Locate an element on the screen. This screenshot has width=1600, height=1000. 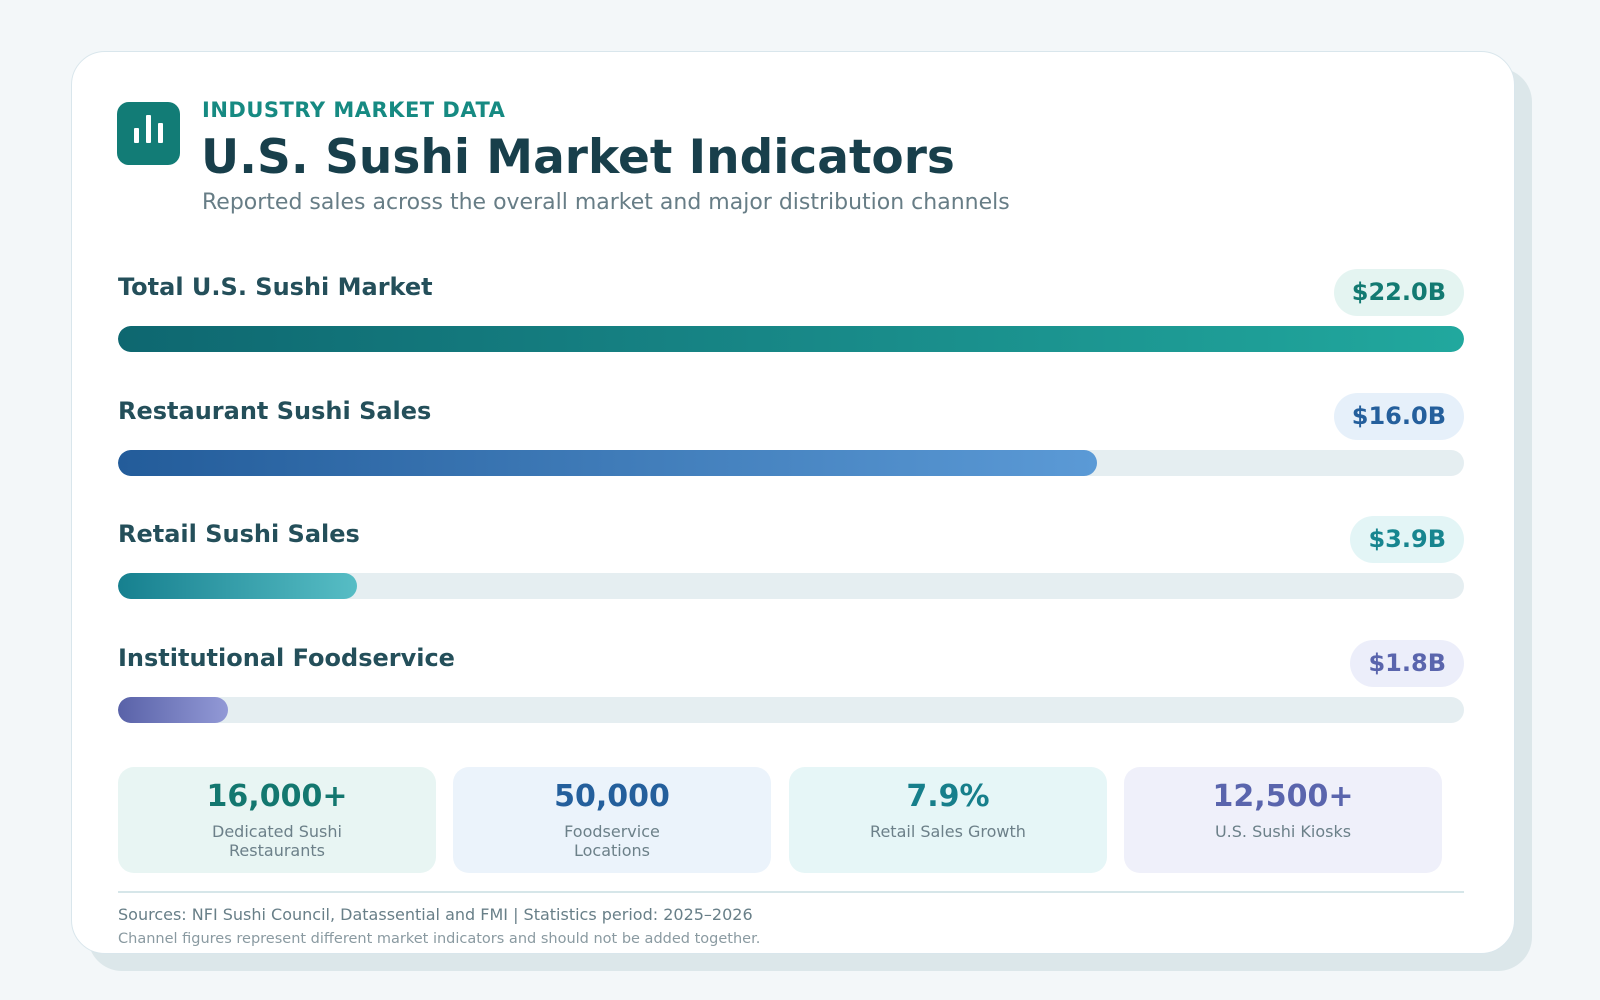
stat-card: 12,500+ U.S. Sushi Kiosks is located at coordinates (1283, 820).